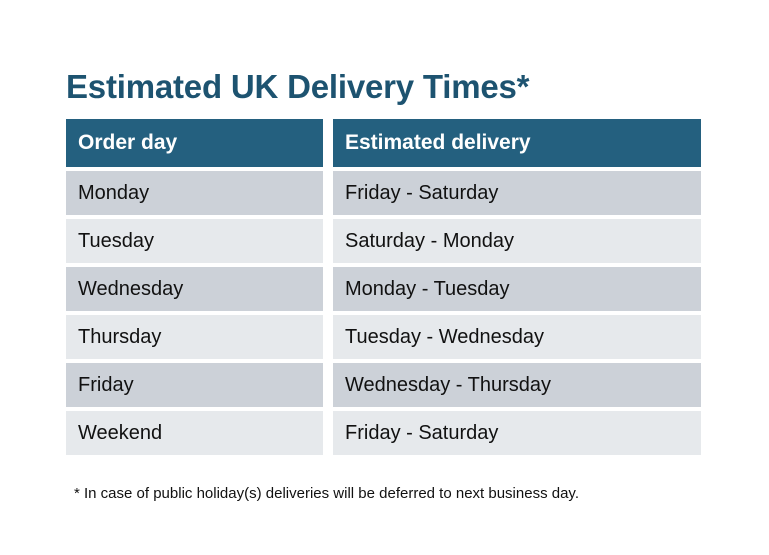 This screenshot has height=555, width=769. Describe the element at coordinates (517, 385) in the screenshot. I see `cell-estimated-delivery: Wednesday - Thursday` at that location.